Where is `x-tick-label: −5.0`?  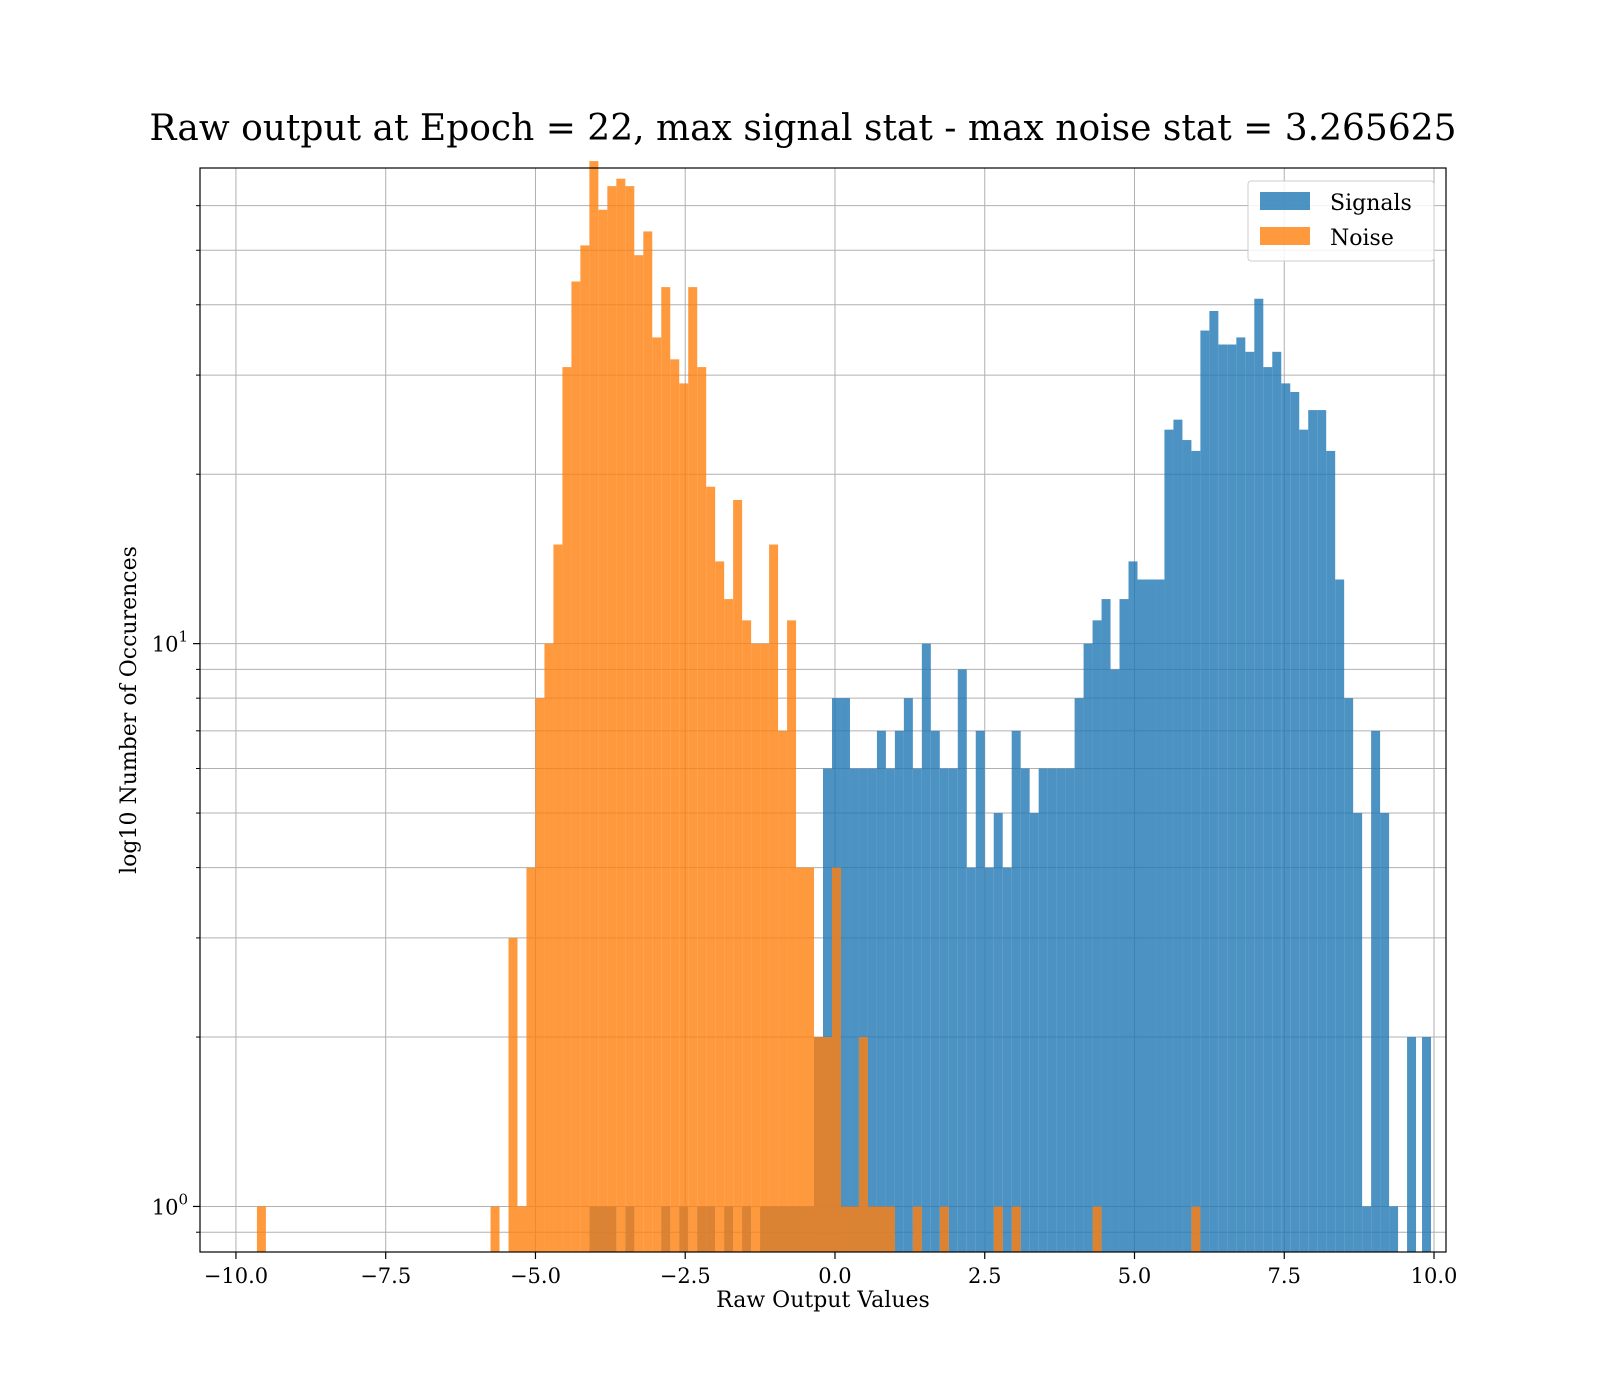 x-tick-label: −5.0 is located at coordinates (535, 1276).